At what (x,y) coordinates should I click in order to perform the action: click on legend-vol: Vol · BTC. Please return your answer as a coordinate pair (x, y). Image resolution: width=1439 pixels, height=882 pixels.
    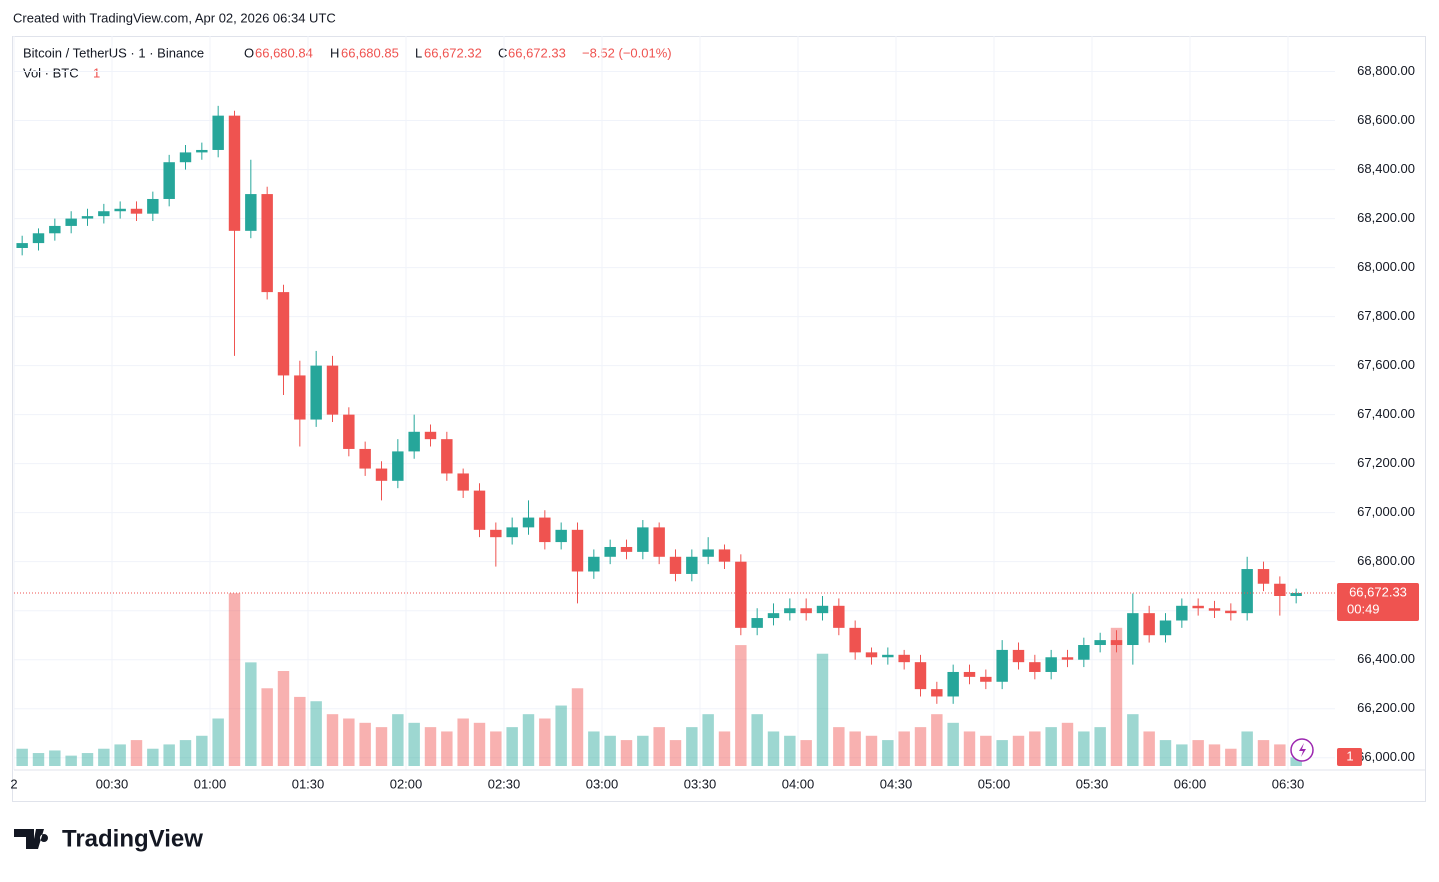
    Looking at the image, I should click on (51, 72).